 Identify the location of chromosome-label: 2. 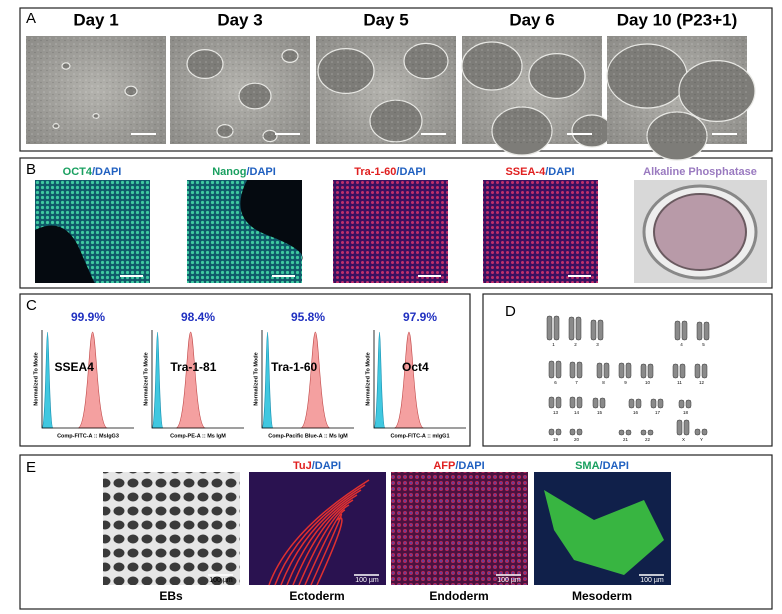
(575, 344).